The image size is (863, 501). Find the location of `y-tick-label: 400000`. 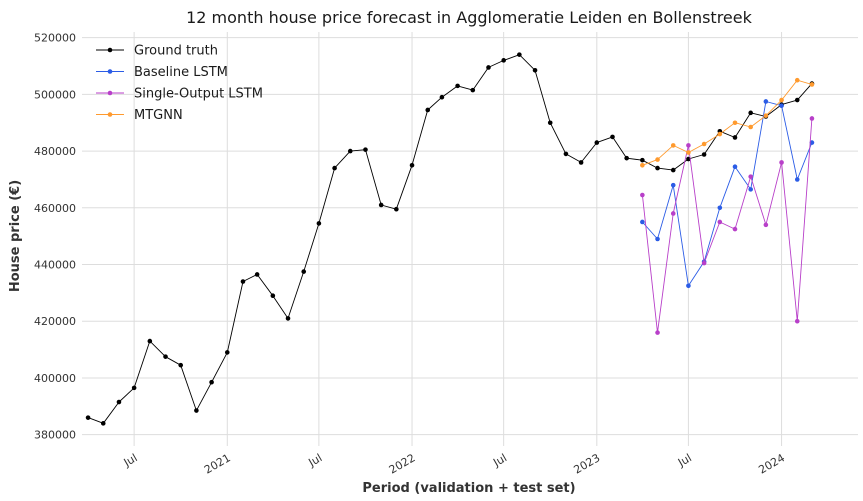

y-tick-label: 400000 is located at coordinates (55, 378).